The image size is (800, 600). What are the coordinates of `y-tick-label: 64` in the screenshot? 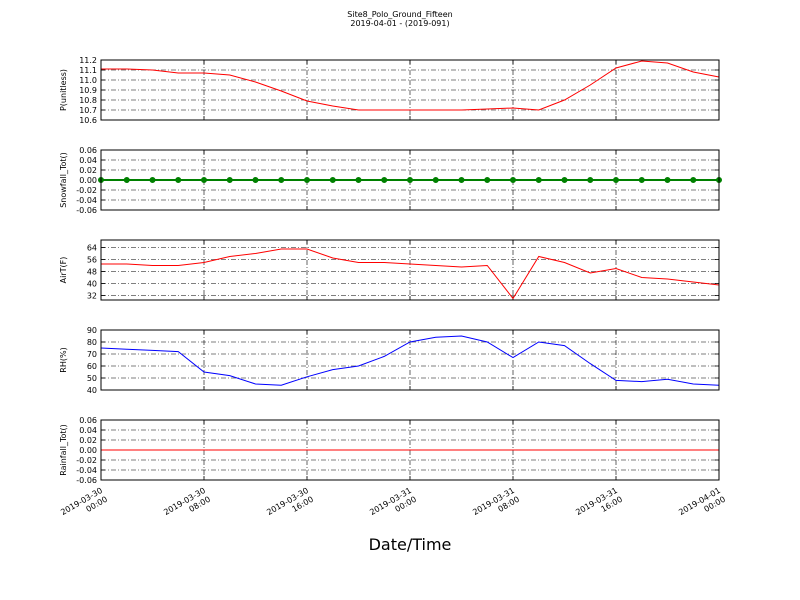 It's located at (92, 248).